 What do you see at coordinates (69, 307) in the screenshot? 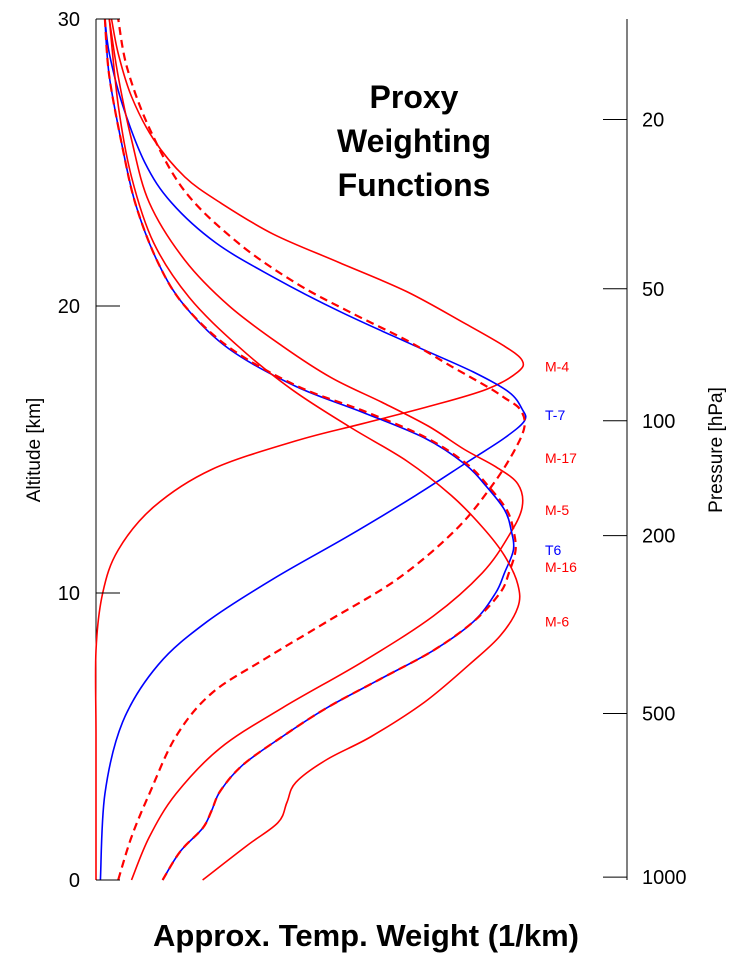
I see `altitude-tick-label: 20` at bounding box center [69, 307].